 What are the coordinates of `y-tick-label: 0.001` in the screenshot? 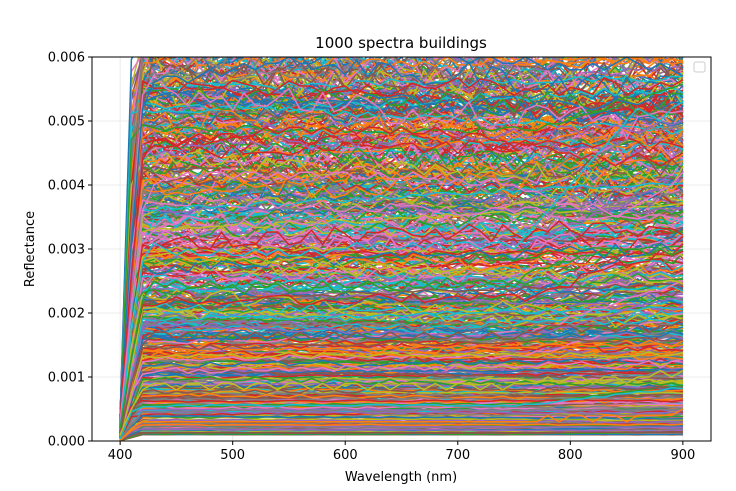 It's located at (66, 378).